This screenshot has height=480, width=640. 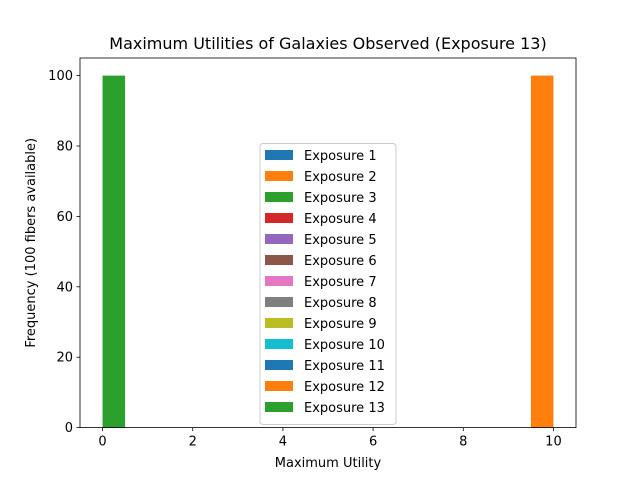 What do you see at coordinates (64, 287) in the screenshot?
I see `y-tick-label: 40` at bounding box center [64, 287].